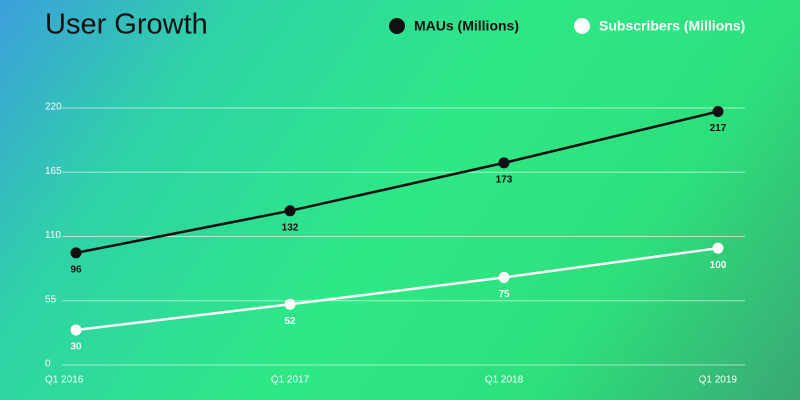 This screenshot has width=800, height=400. I want to click on data-label: 173, so click(504, 180).